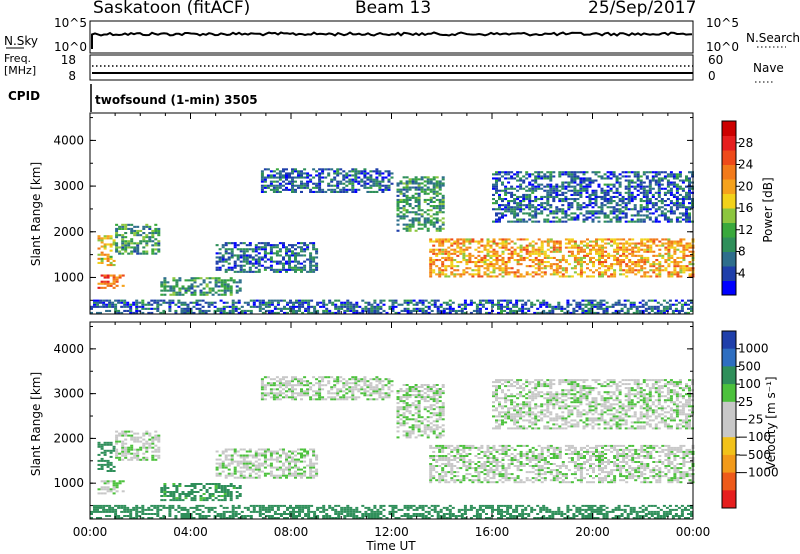  I want to click on nsky-tick-bottom: 10^0, so click(70, 47).